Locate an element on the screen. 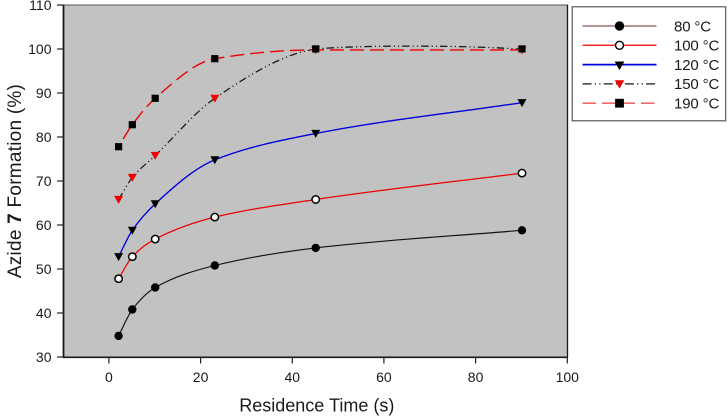 Image resolution: width=728 pixels, height=417 pixels. svg-text: 110 is located at coordinates (40, 6).